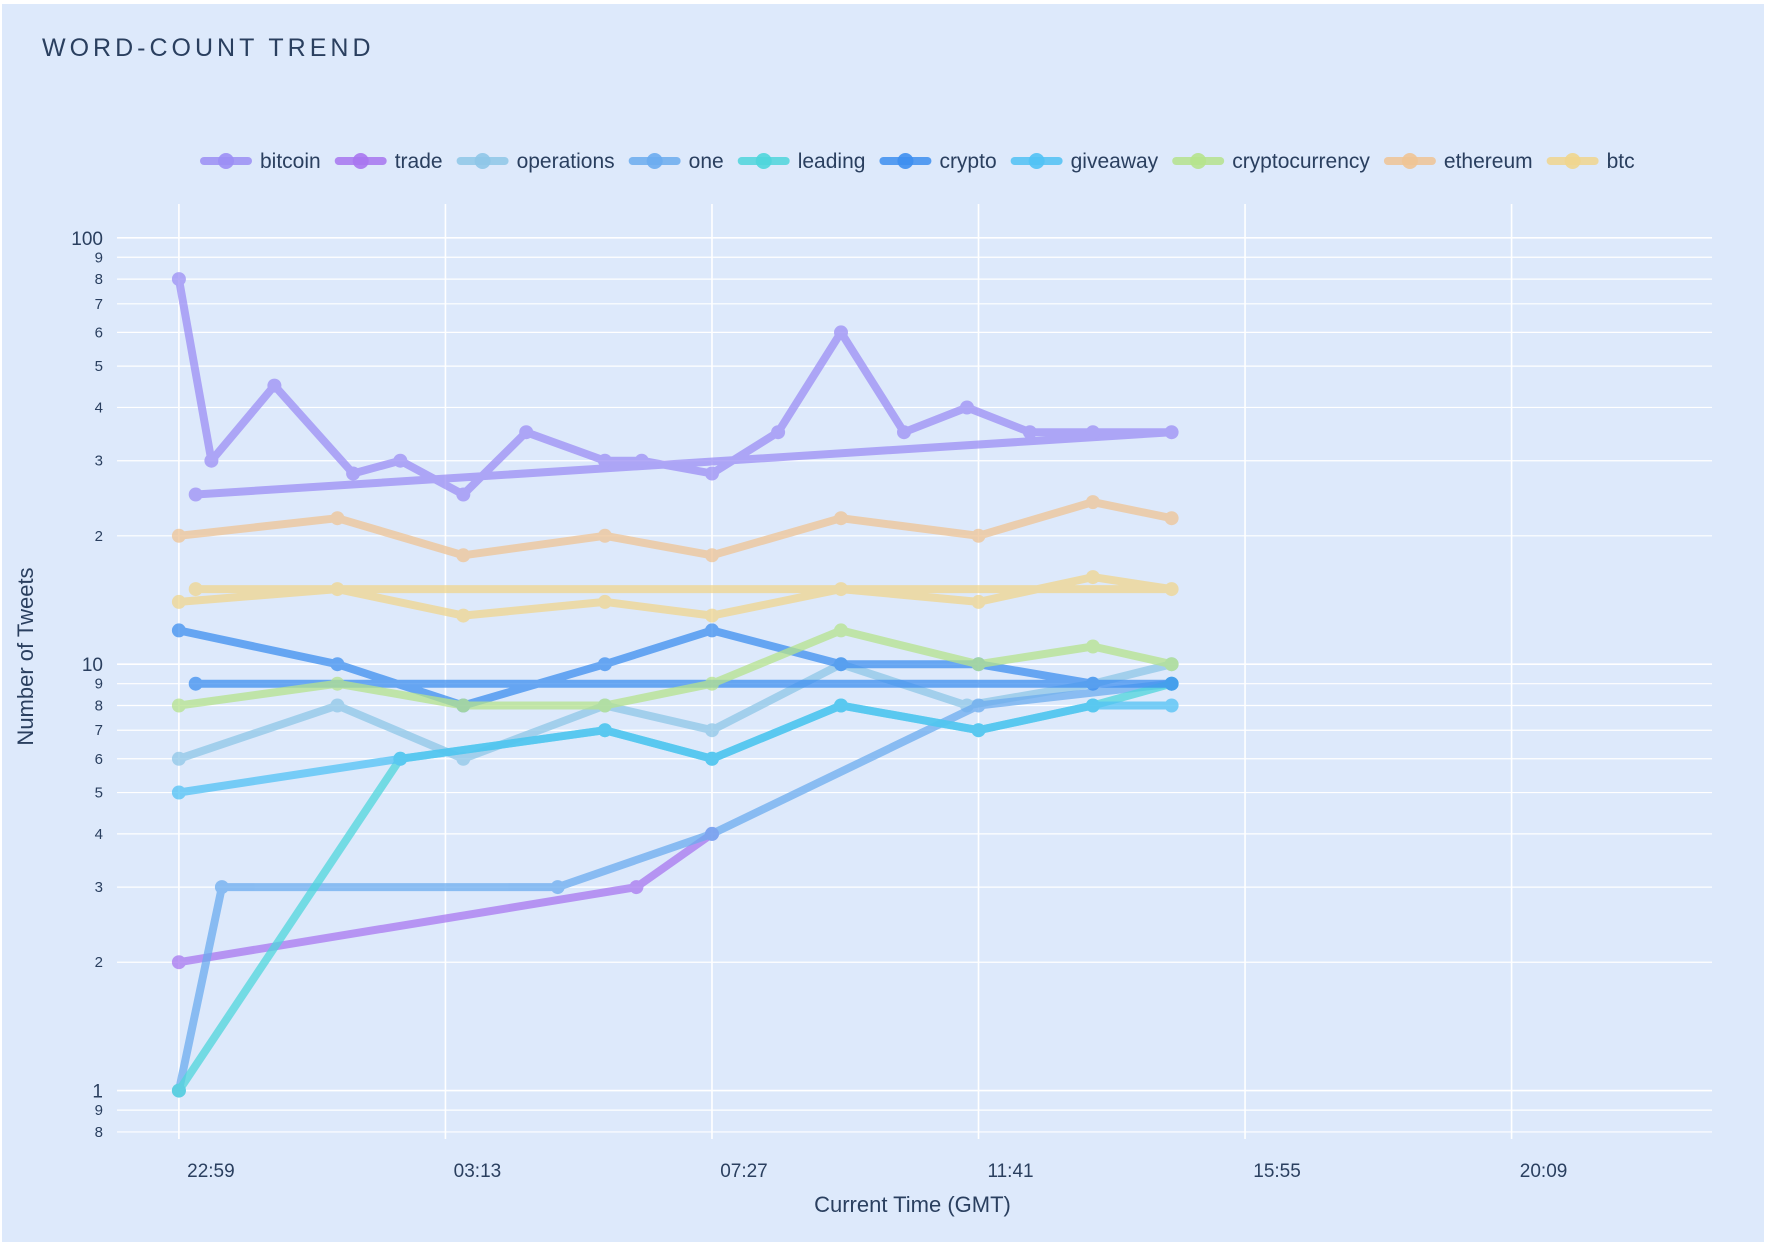 The width and height of the screenshot is (1766, 1244). I want to click on series-line-ethereum, so click(675, 529).